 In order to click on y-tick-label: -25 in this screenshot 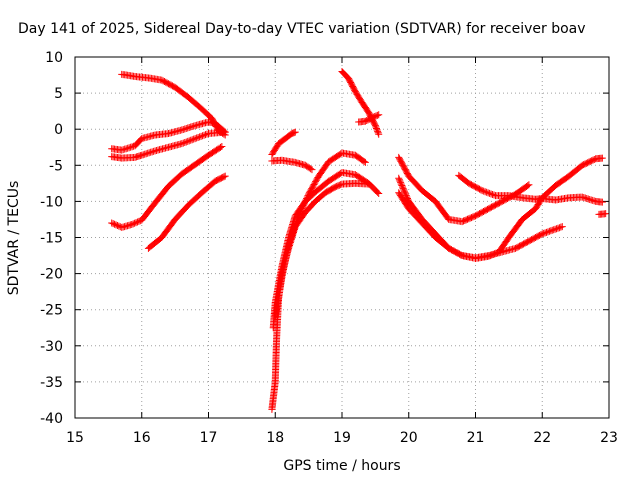, I will do `click(51, 311)`.